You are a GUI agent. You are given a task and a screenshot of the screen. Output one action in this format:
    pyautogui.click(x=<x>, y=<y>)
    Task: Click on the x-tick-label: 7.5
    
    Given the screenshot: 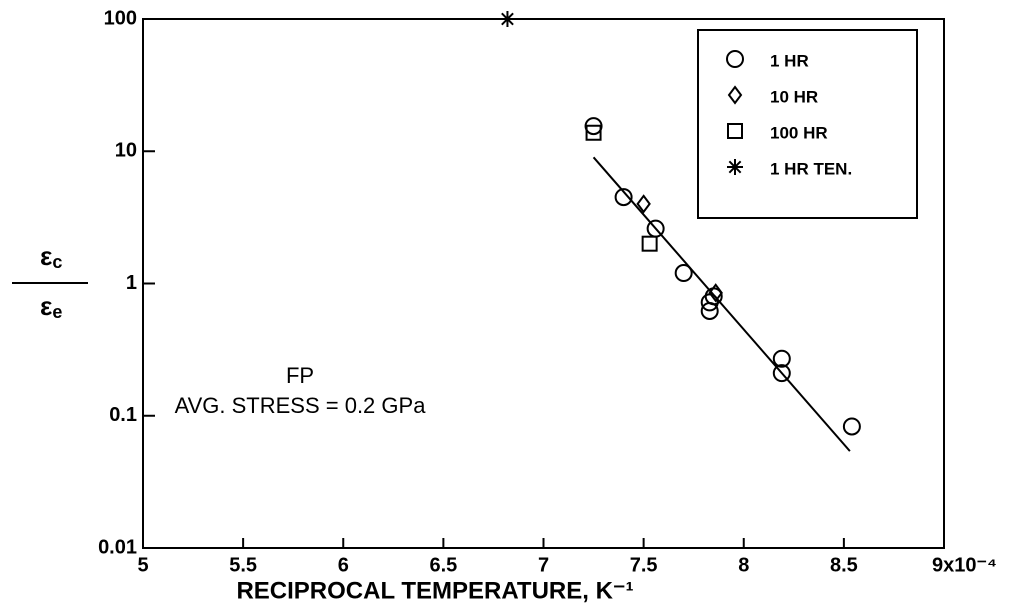 What is the action you would take?
    pyautogui.click(x=644, y=565)
    